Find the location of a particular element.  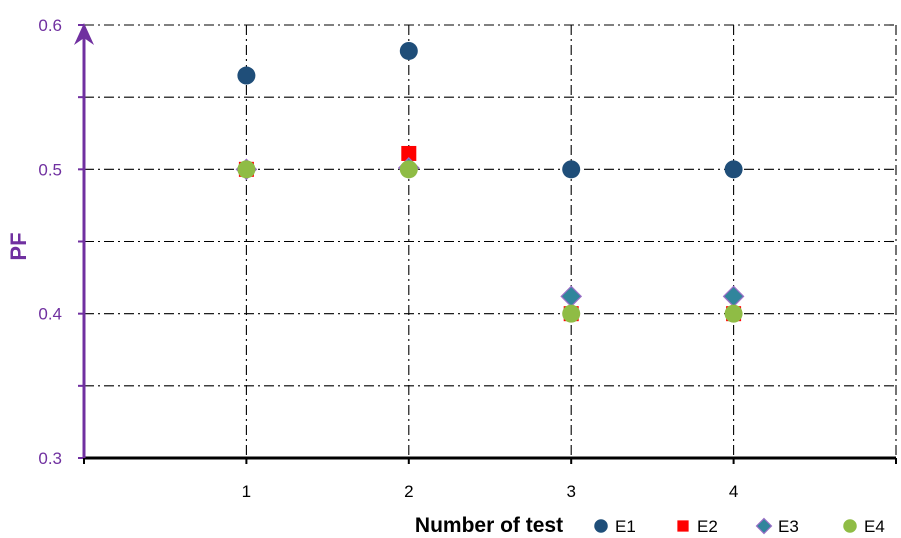

y-tick-label: 0.3 is located at coordinates (50, 458).